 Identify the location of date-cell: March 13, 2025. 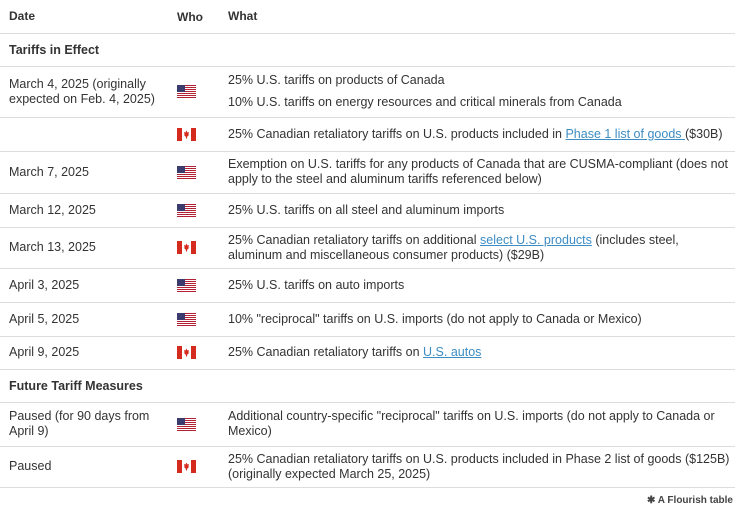
(52, 247).